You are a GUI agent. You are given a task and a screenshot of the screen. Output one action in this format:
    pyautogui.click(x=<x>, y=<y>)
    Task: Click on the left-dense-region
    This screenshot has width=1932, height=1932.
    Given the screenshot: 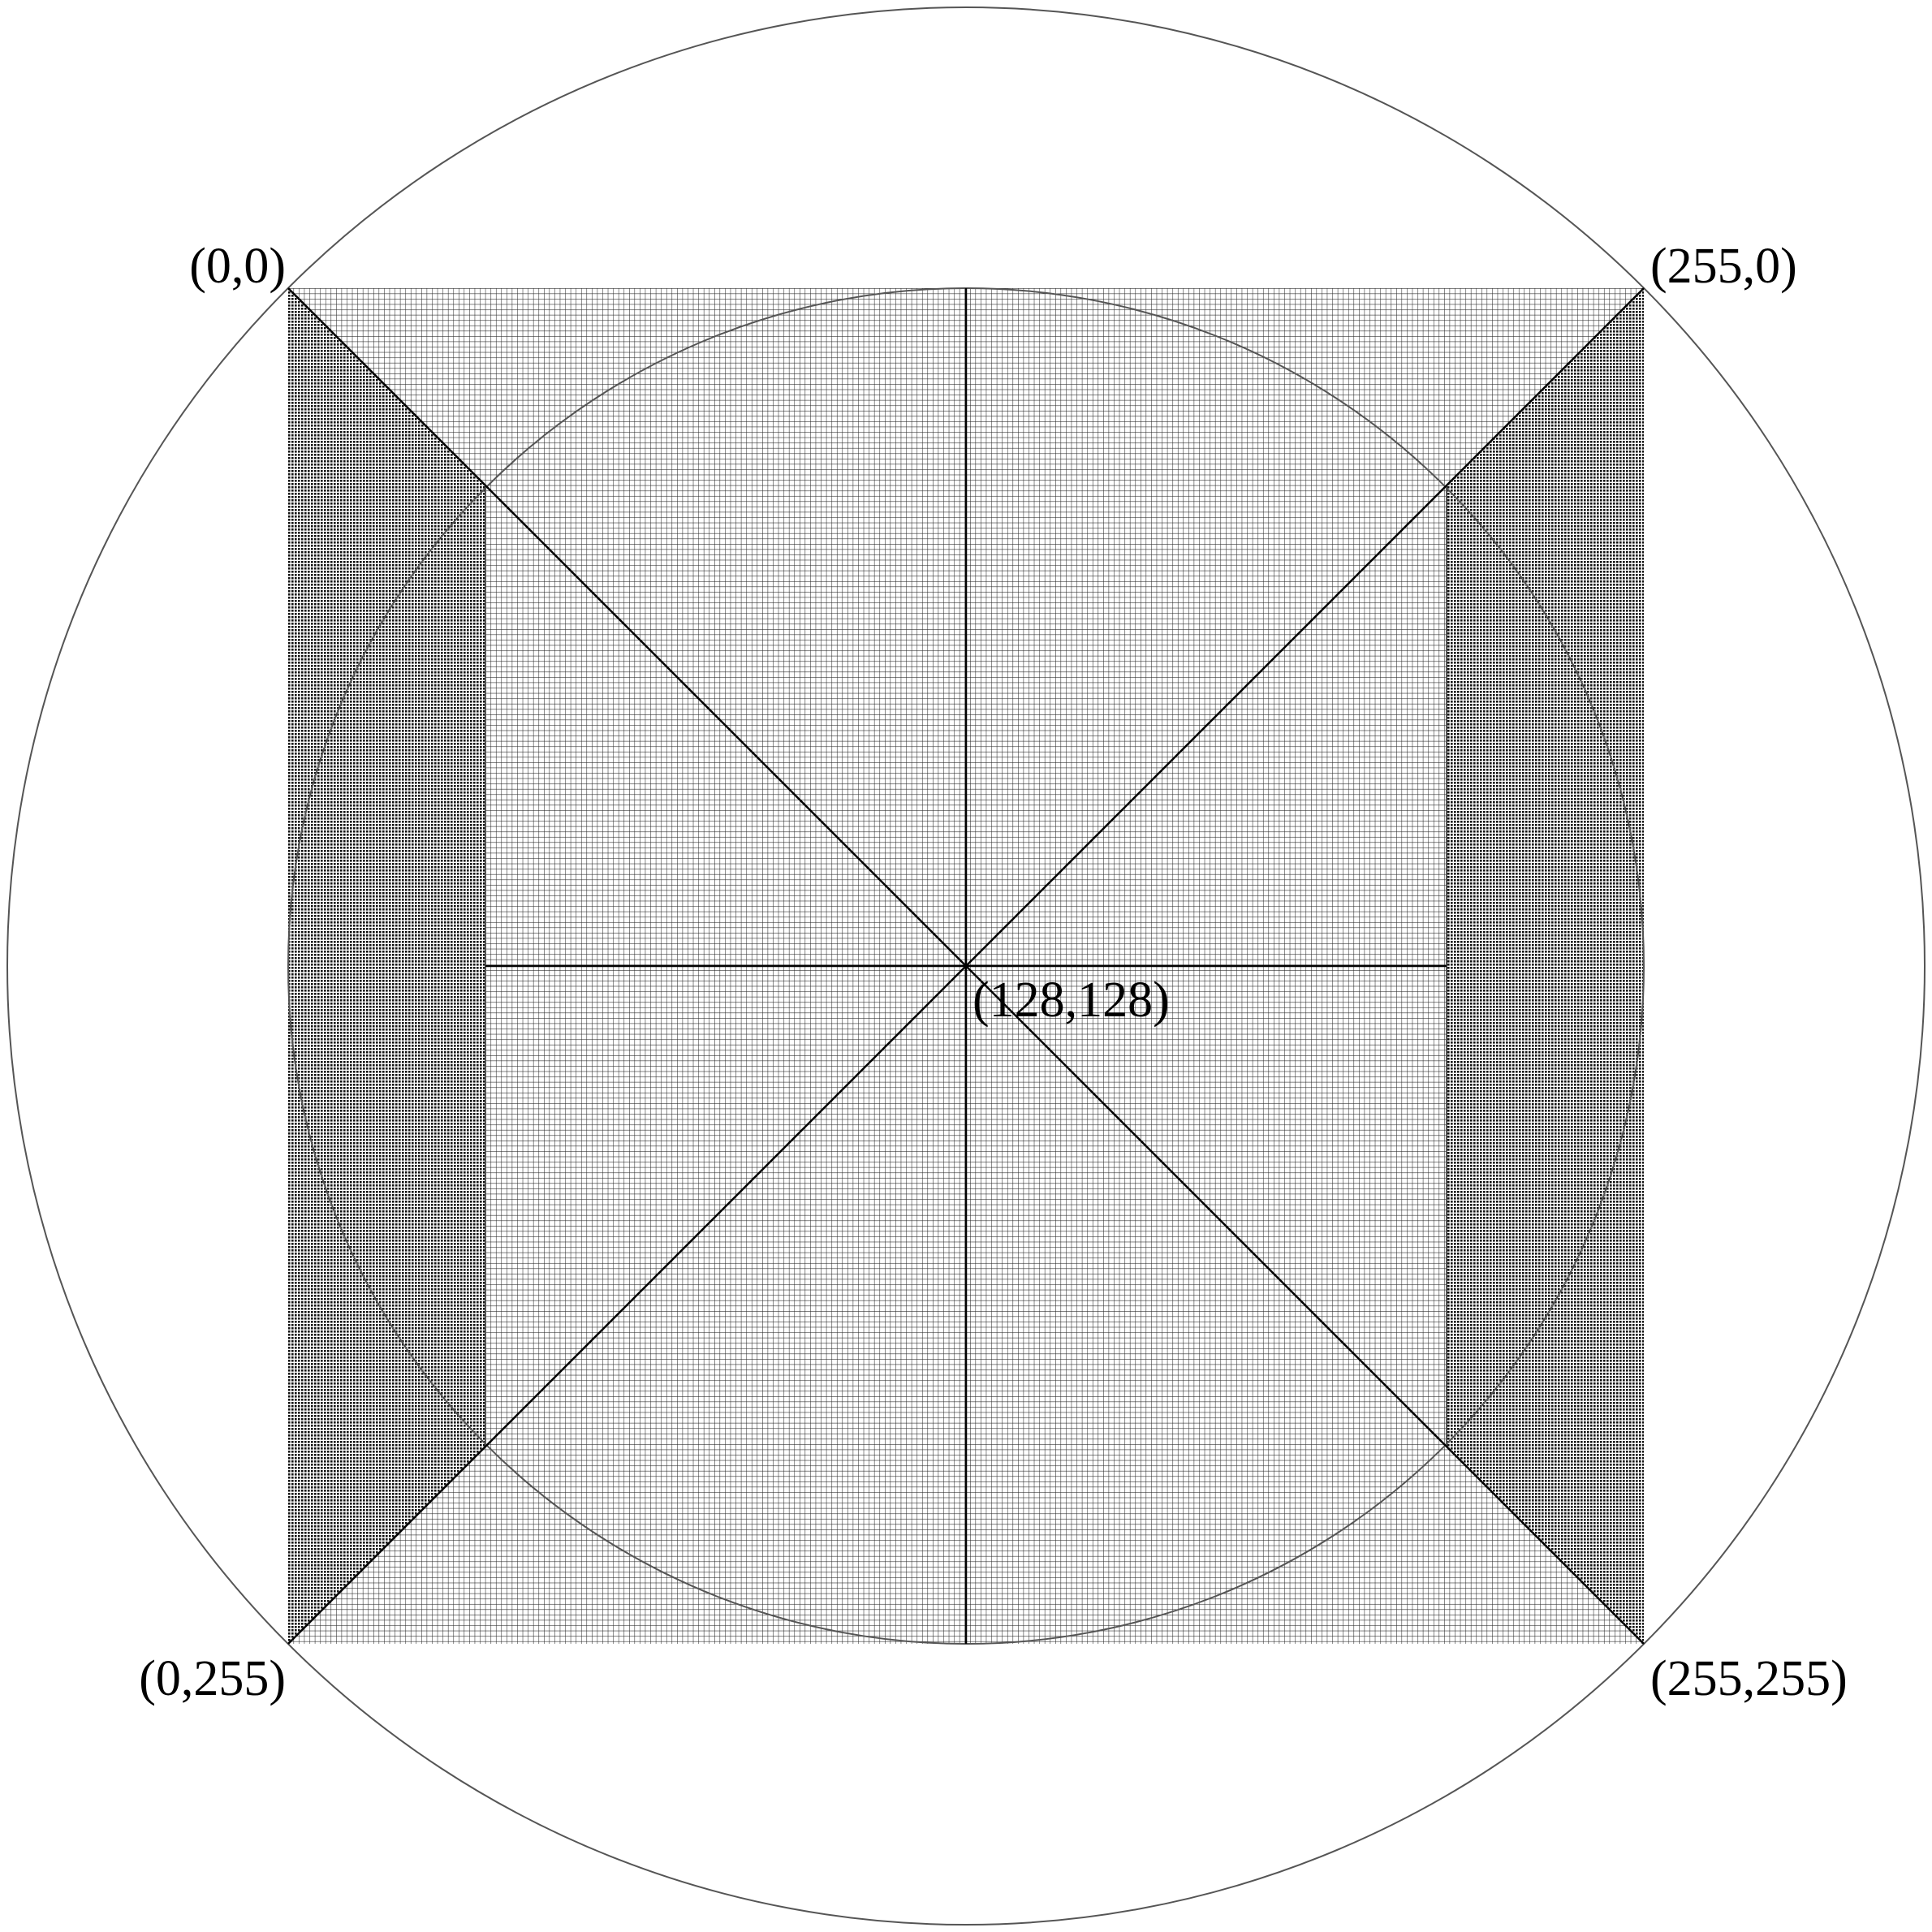 What is the action you would take?
    pyautogui.click(x=386, y=966)
    